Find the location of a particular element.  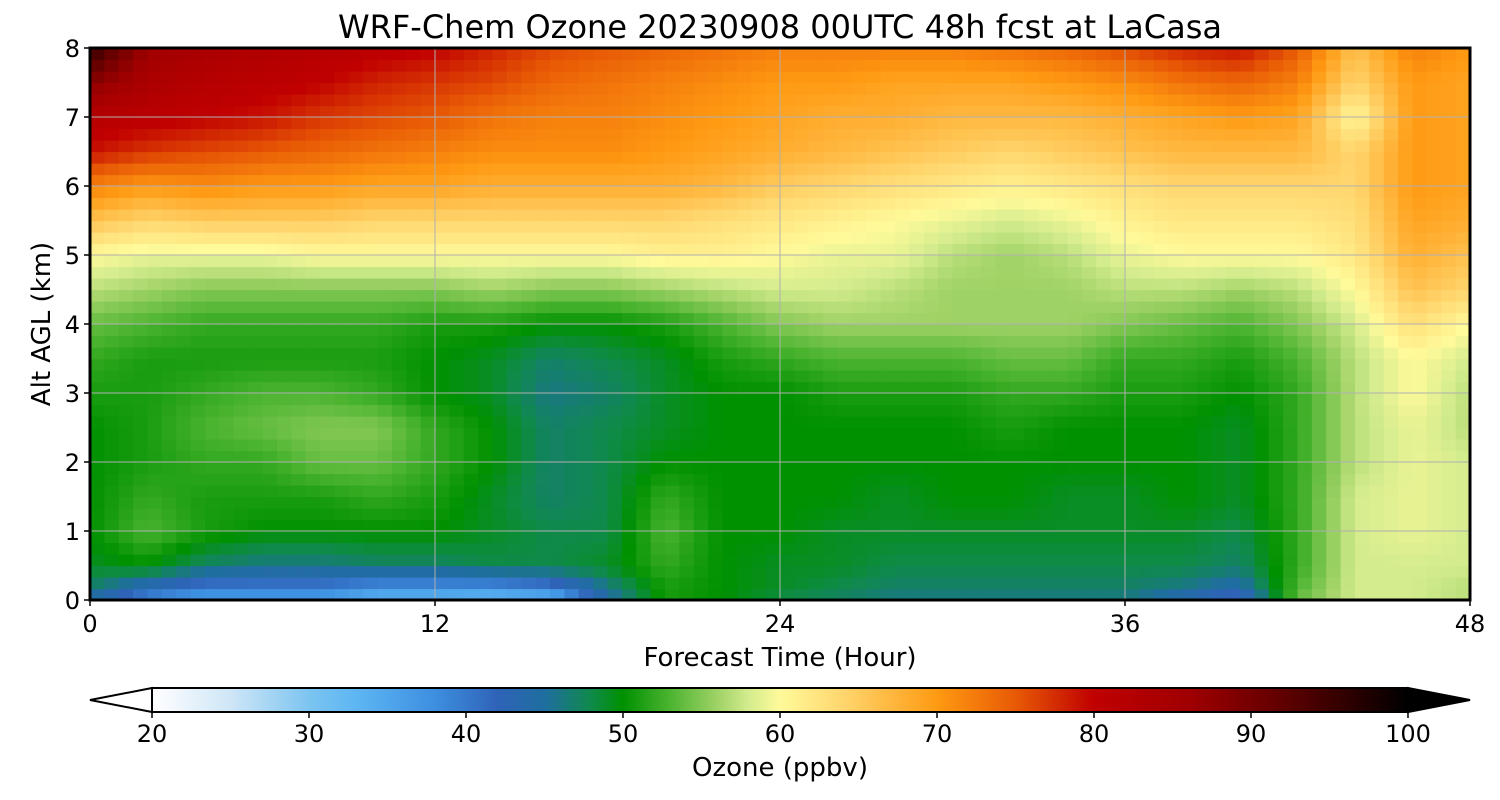

x-axis-label: Forecast Time (Hour) is located at coordinates (779, 658).